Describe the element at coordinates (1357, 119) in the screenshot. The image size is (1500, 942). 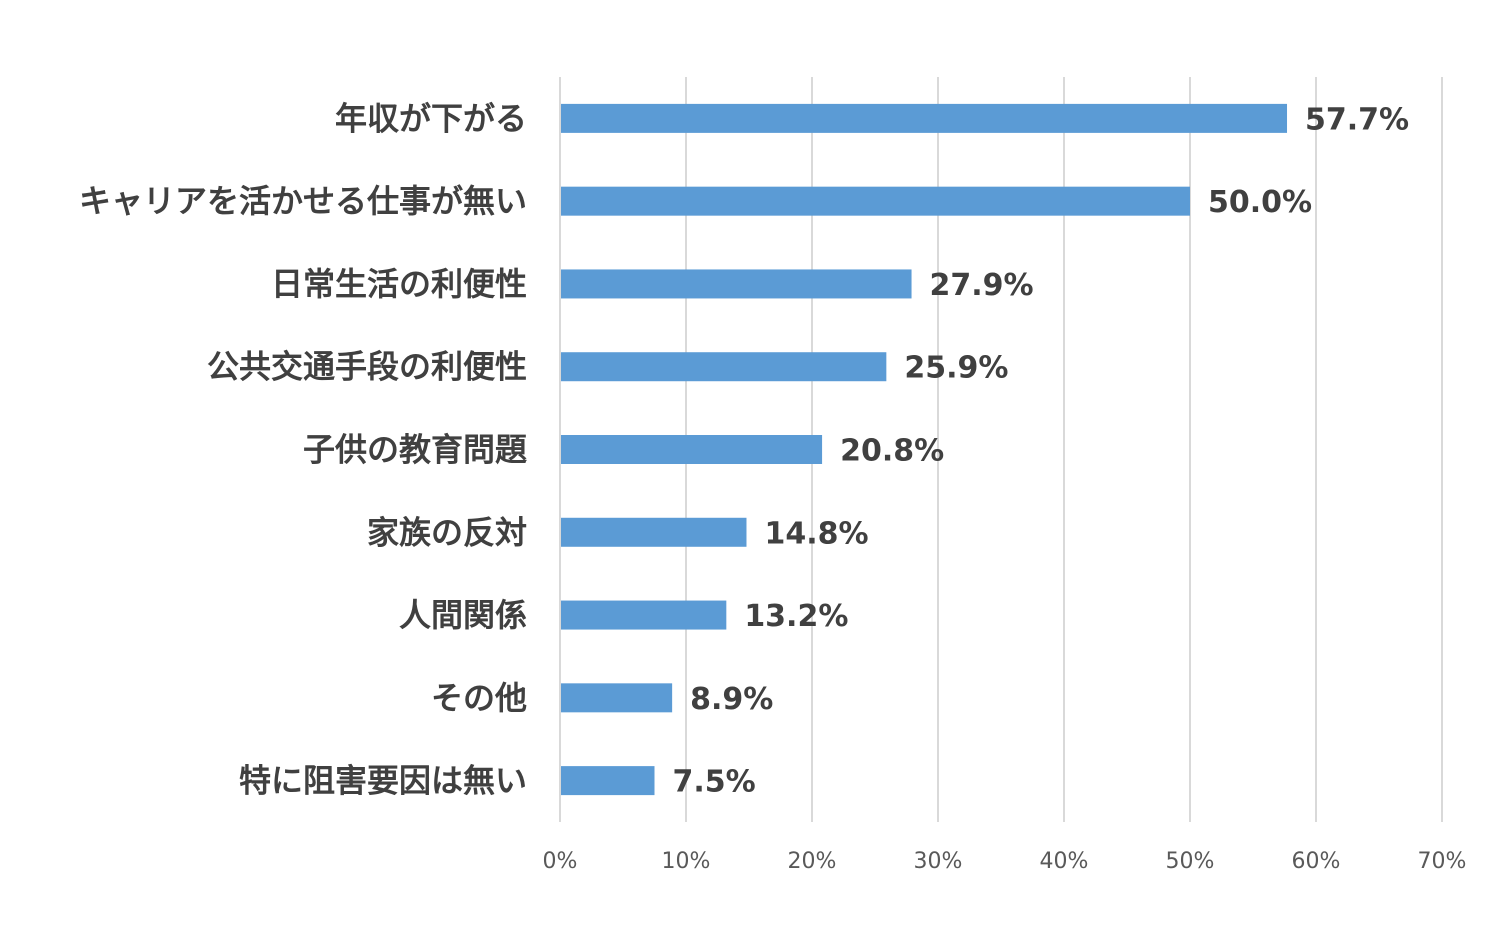
I see `value-label-0: 57.7%` at that location.